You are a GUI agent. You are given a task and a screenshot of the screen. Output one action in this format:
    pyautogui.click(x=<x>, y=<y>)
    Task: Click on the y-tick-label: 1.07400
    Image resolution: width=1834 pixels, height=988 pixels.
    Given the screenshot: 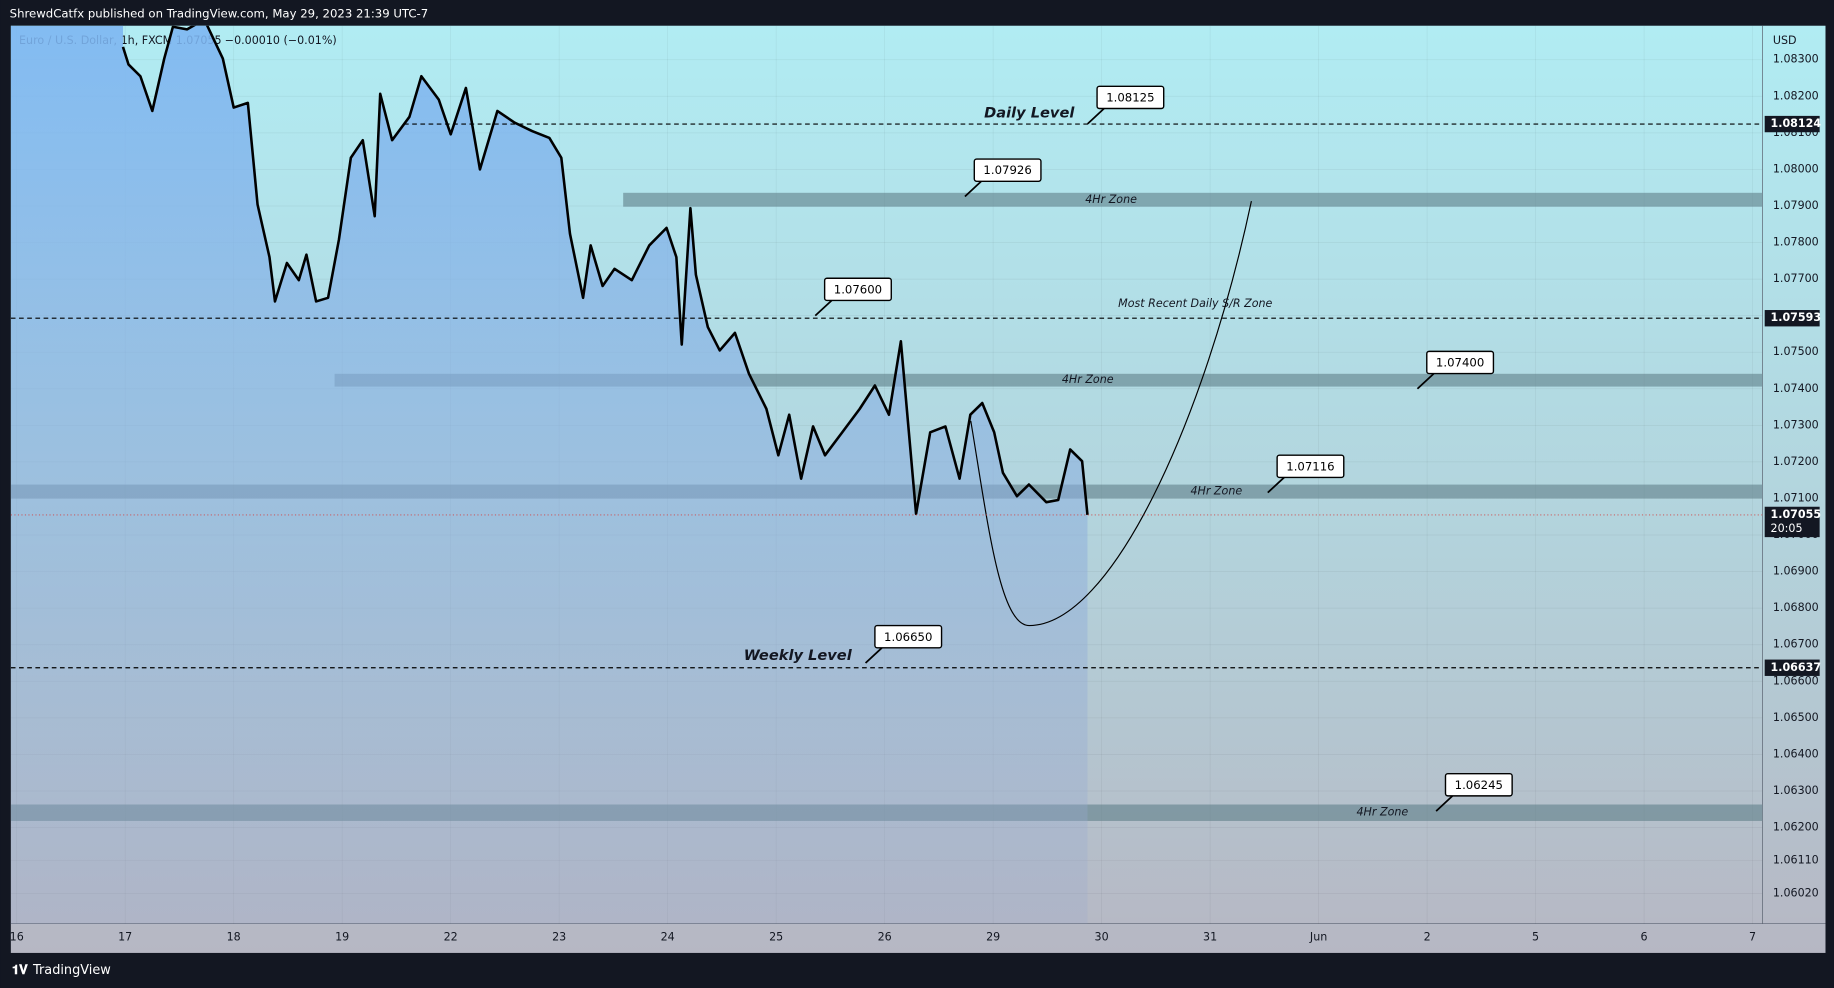 What is the action you would take?
    pyautogui.click(x=1796, y=388)
    